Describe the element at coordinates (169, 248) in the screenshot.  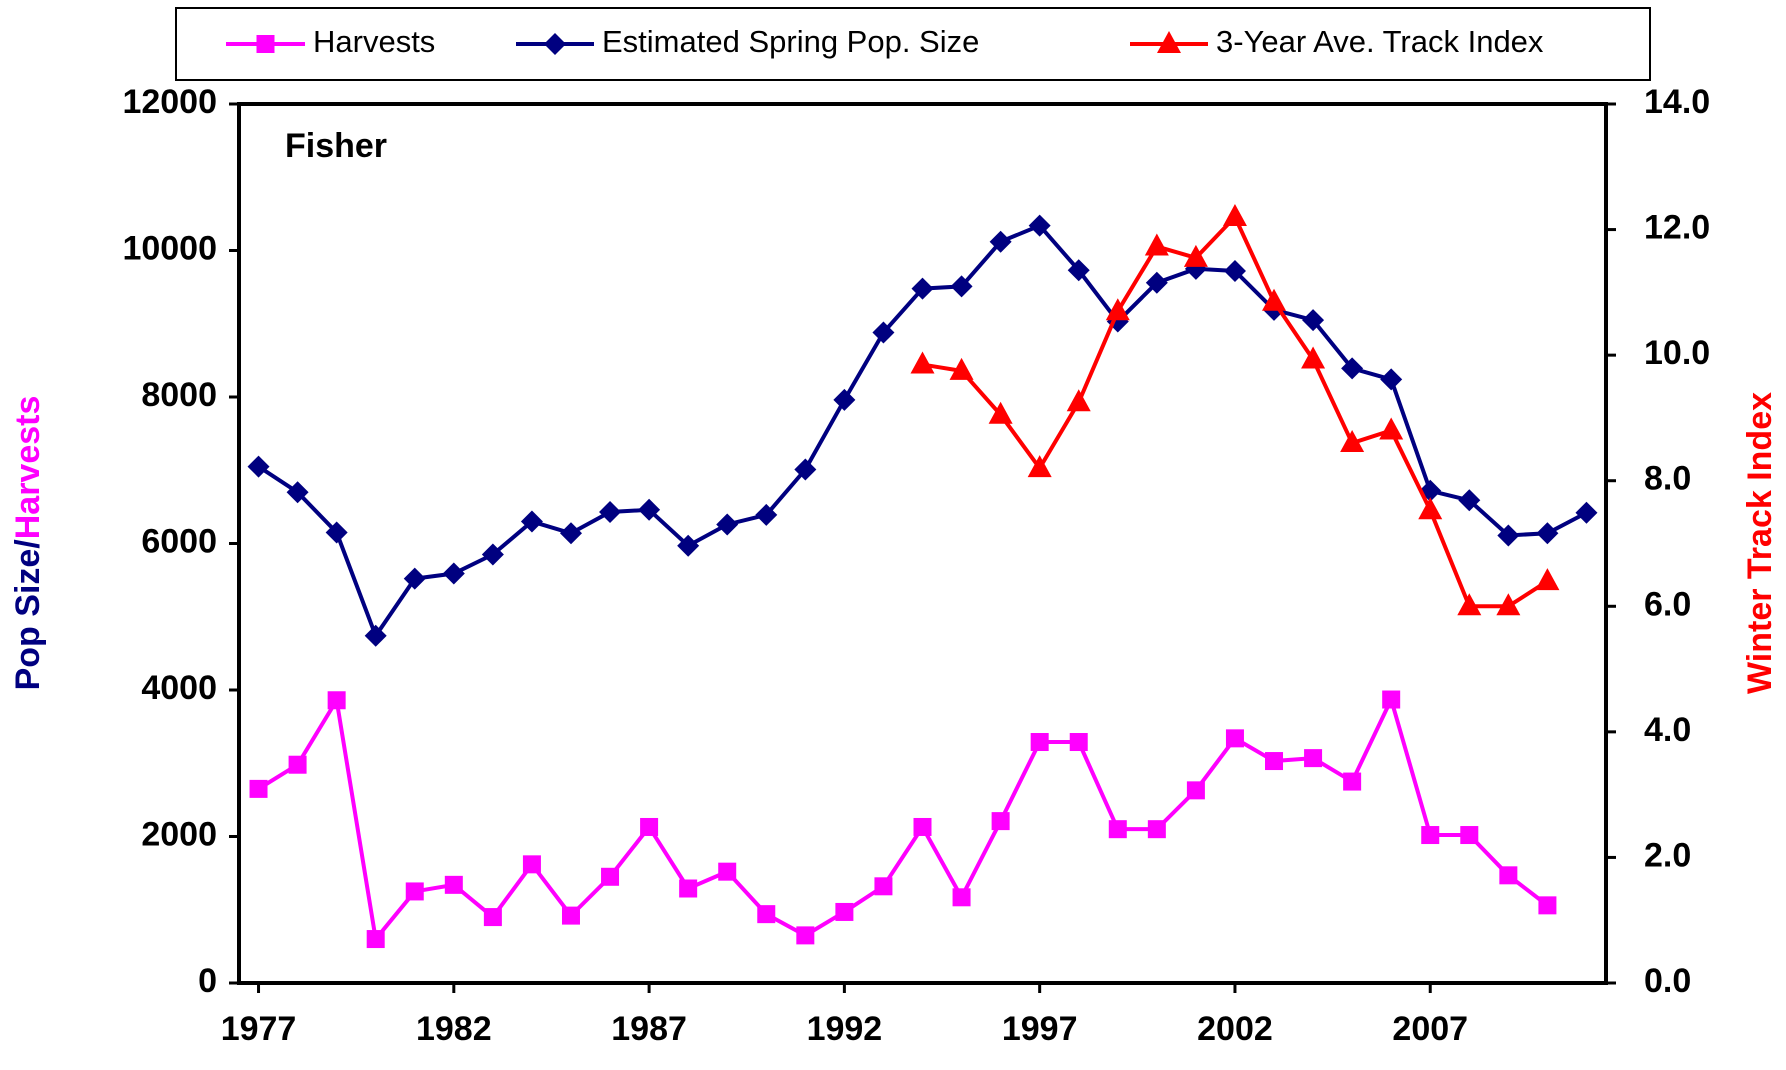
I see `y-tick-label: 10000` at that location.